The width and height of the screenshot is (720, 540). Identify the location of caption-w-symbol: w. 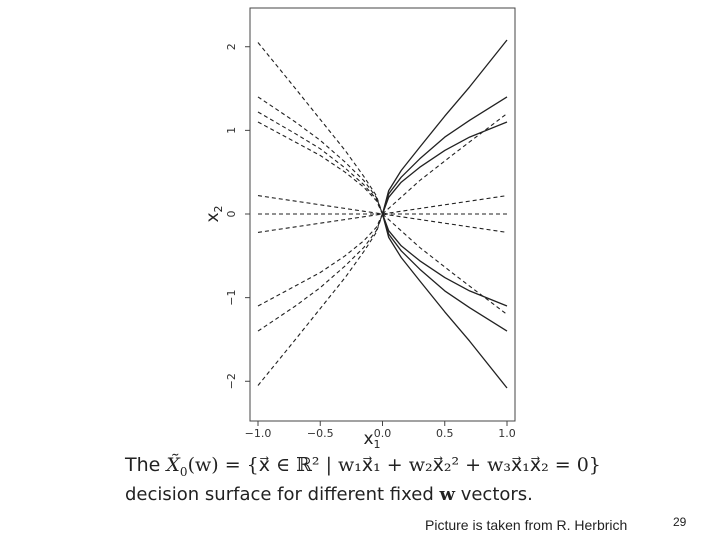
(447, 494).